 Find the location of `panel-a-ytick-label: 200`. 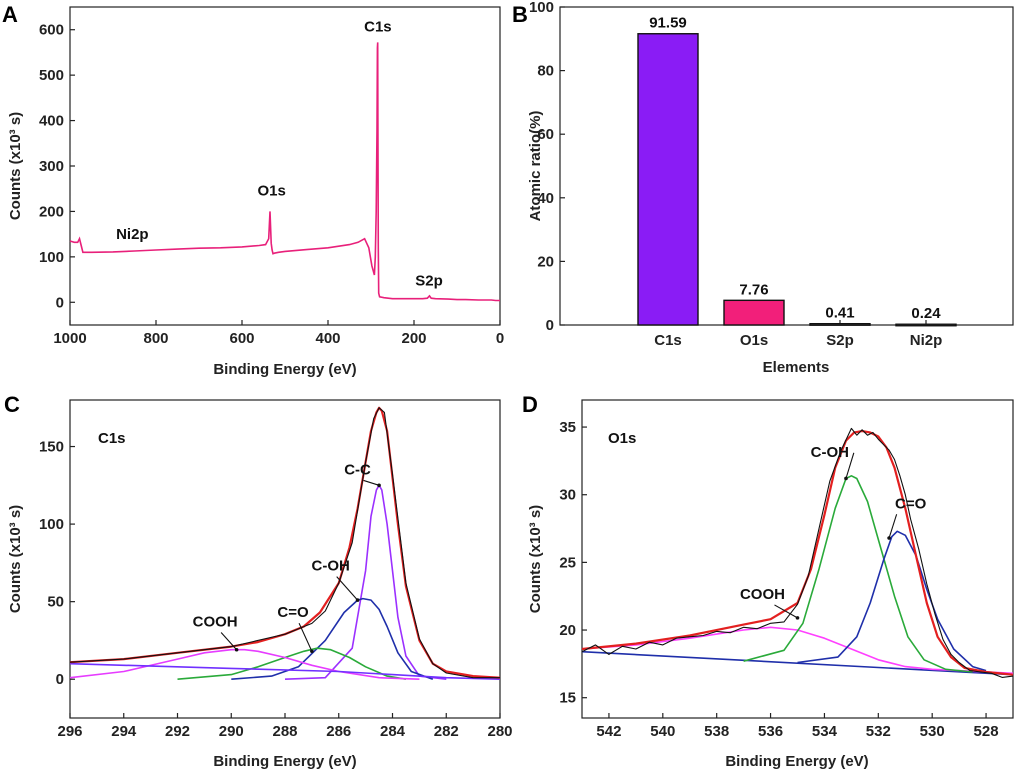

panel-a-ytick-label: 200 is located at coordinates (51, 211).